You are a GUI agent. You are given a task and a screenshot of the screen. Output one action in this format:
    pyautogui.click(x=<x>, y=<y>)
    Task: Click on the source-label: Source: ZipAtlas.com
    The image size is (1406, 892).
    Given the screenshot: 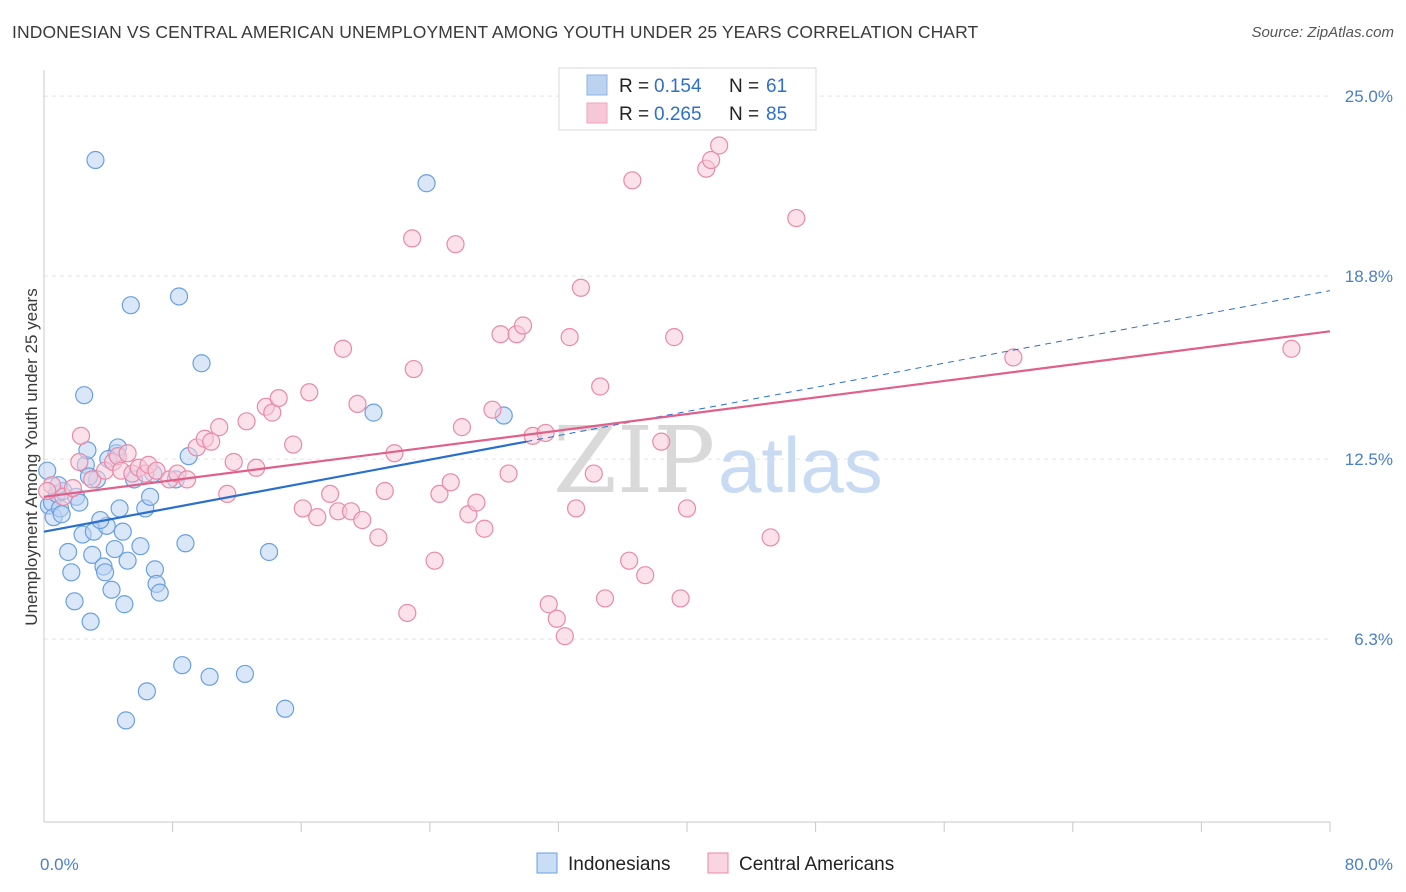 What is the action you would take?
    pyautogui.click(x=1322, y=32)
    